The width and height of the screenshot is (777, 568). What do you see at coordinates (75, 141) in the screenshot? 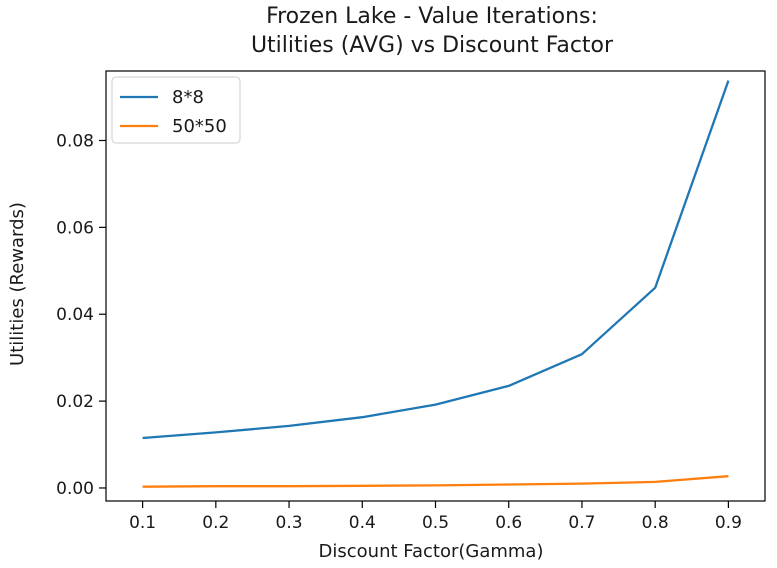
I see `y-tick-label: 0.08` at bounding box center [75, 141].